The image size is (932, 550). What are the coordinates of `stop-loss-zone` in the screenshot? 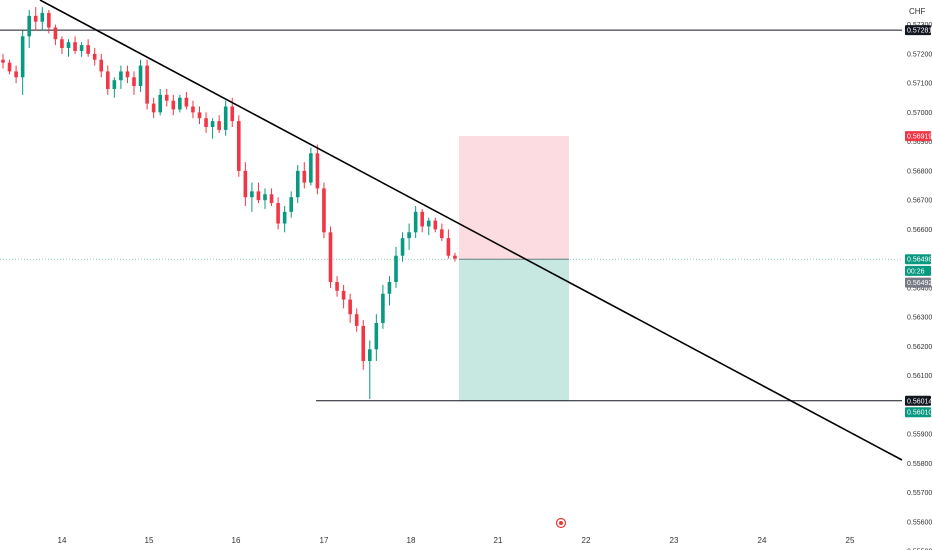 It's located at (514, 198).